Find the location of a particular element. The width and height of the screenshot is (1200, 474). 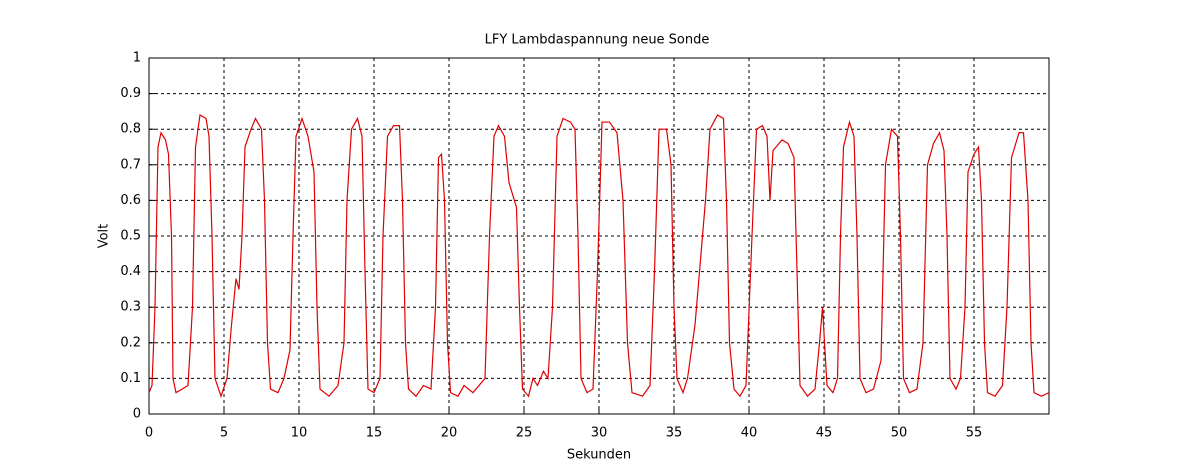

y-tick-label: 0.4 is located at coordinates (130, 271).